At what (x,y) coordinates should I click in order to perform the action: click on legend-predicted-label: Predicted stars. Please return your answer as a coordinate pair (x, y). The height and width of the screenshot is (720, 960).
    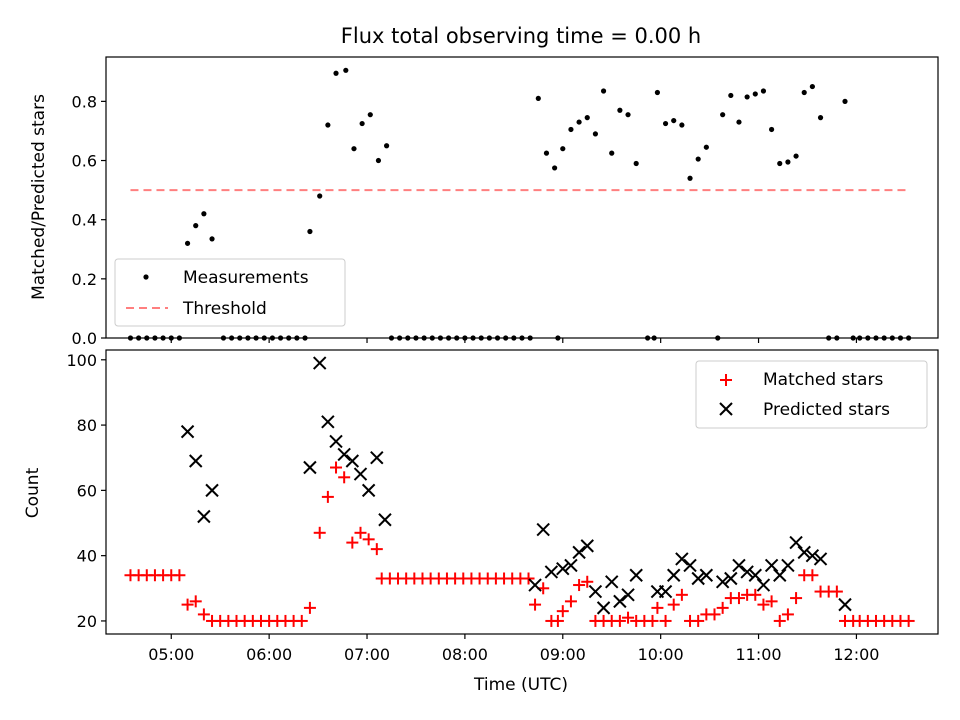
    Looking at the image, I should click on (826, 410).